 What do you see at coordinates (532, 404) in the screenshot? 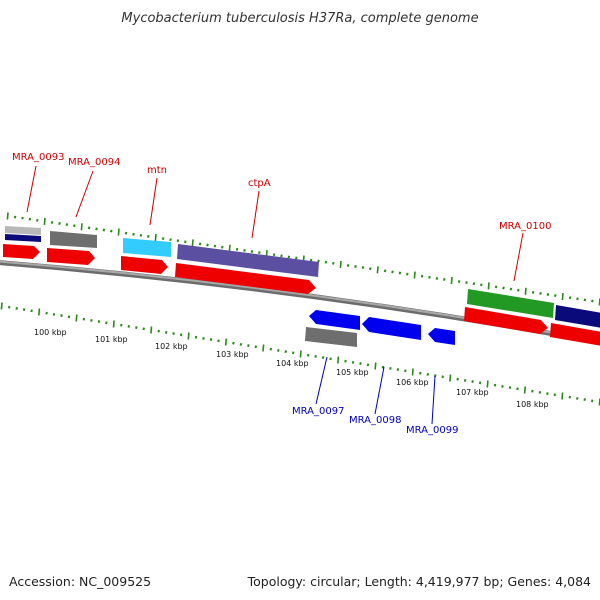
I see `kbp-label: 108 kbp` at bounding box center [532, 404].